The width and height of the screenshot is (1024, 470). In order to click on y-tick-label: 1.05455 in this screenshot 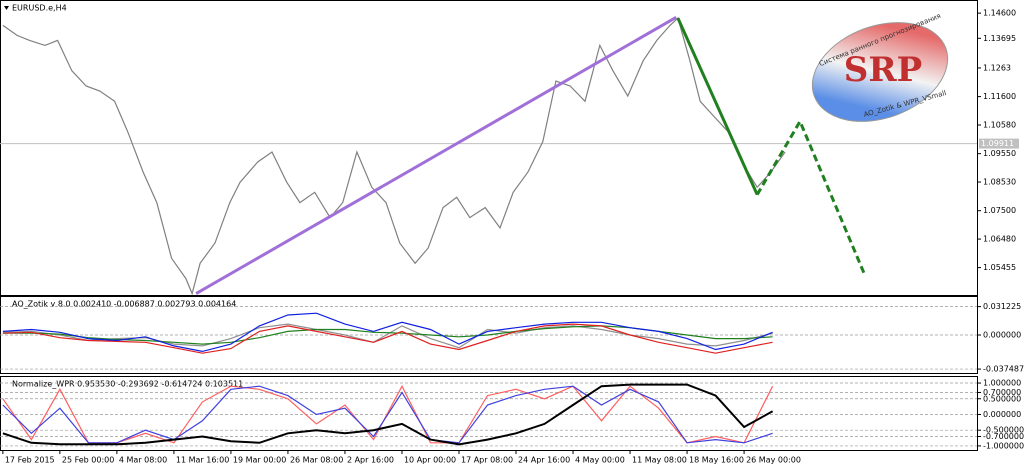, I will do `click(999, 267)`.